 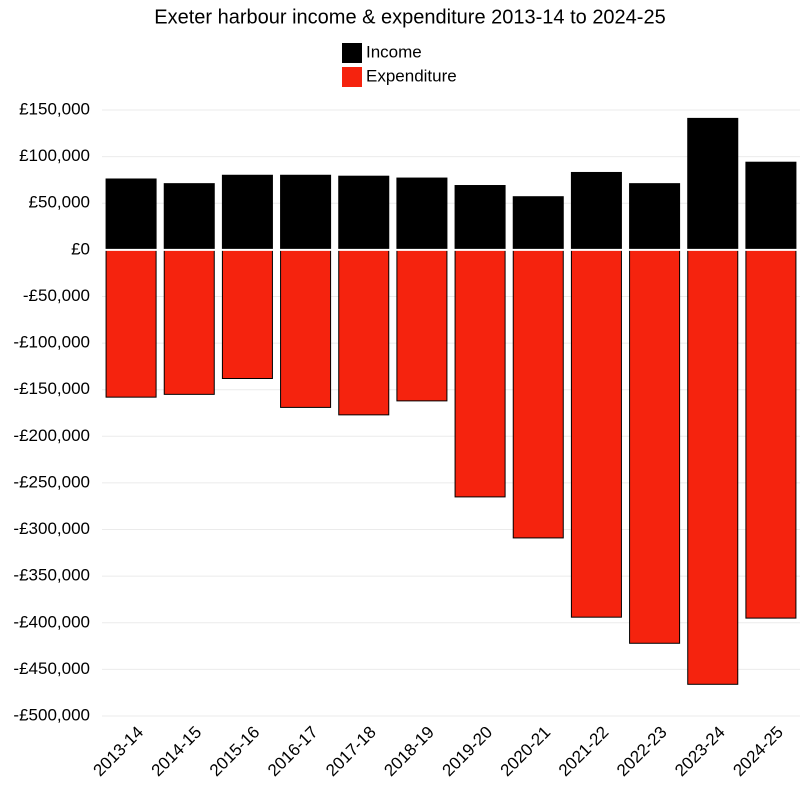 What do you see at coordinates (54, 155) in the screenshot?
I see `y-tick-label: £100,000` at bounding box center [54, 155].